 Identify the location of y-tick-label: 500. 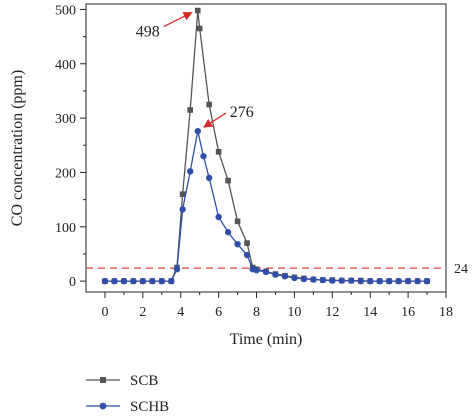
(65, 10).